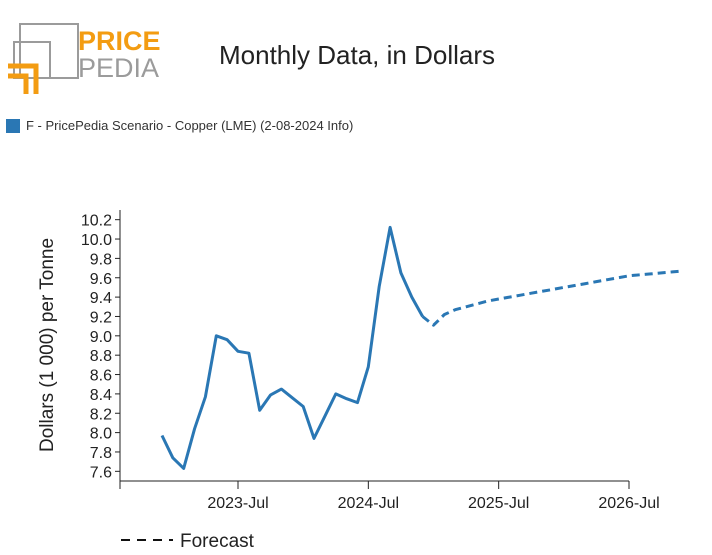 The height and width of the screenshot is (555, 712). Describe the element at coordinates (101, 337) in the screenshot. I see `y-tick-label: 9.0` at that location.